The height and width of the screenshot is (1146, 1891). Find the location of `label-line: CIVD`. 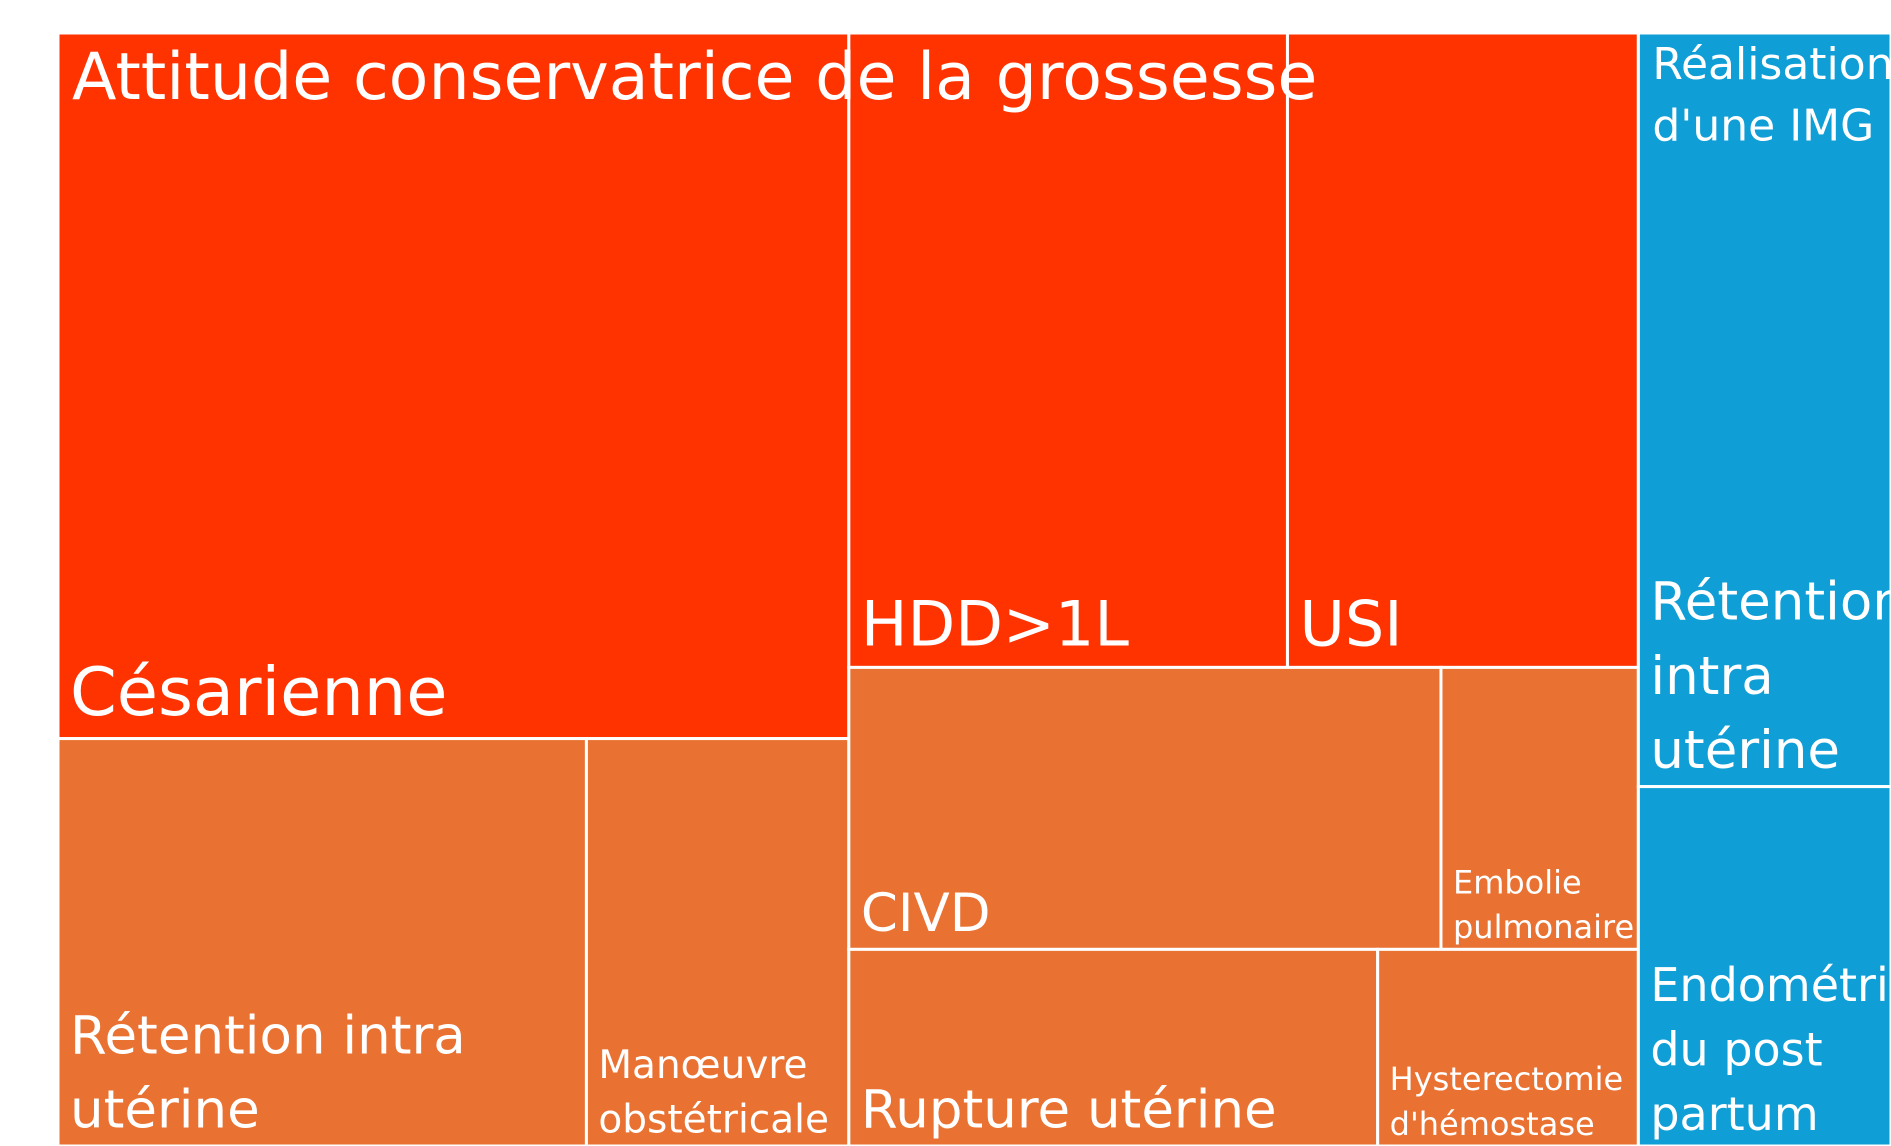

label-line: CIVD is located at coordinates (926, 913).